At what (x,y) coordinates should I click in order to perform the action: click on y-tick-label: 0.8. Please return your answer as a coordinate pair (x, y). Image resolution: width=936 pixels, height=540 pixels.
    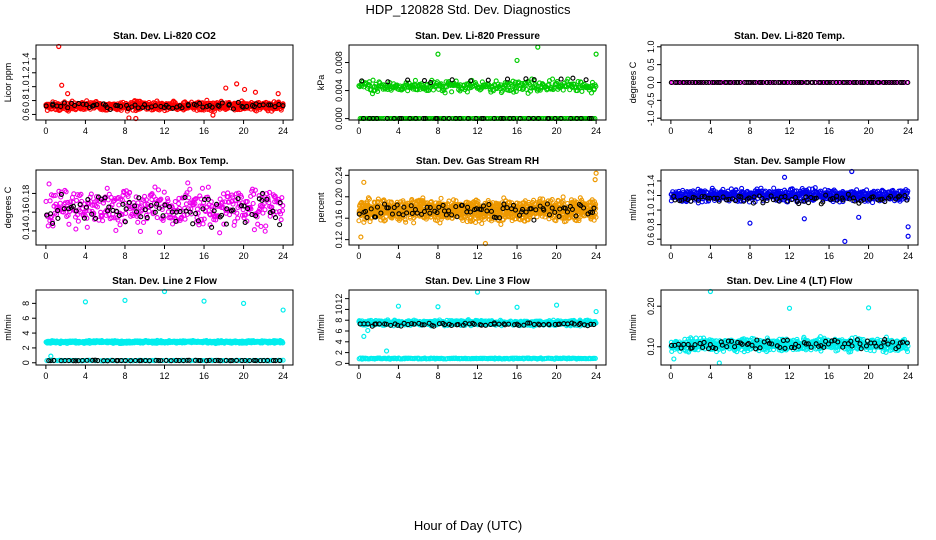
    Looking at the image, I should click on (26, 100).